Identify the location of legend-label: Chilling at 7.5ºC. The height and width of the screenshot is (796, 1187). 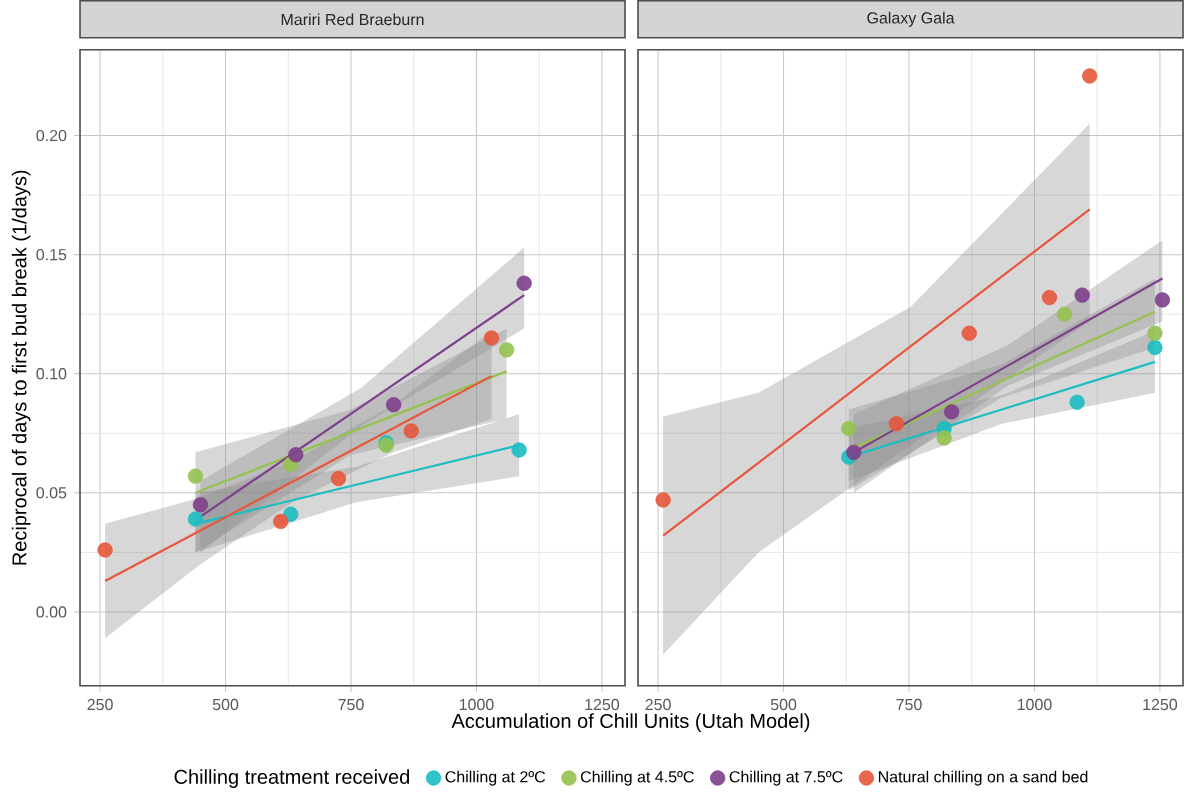
(786, 778).